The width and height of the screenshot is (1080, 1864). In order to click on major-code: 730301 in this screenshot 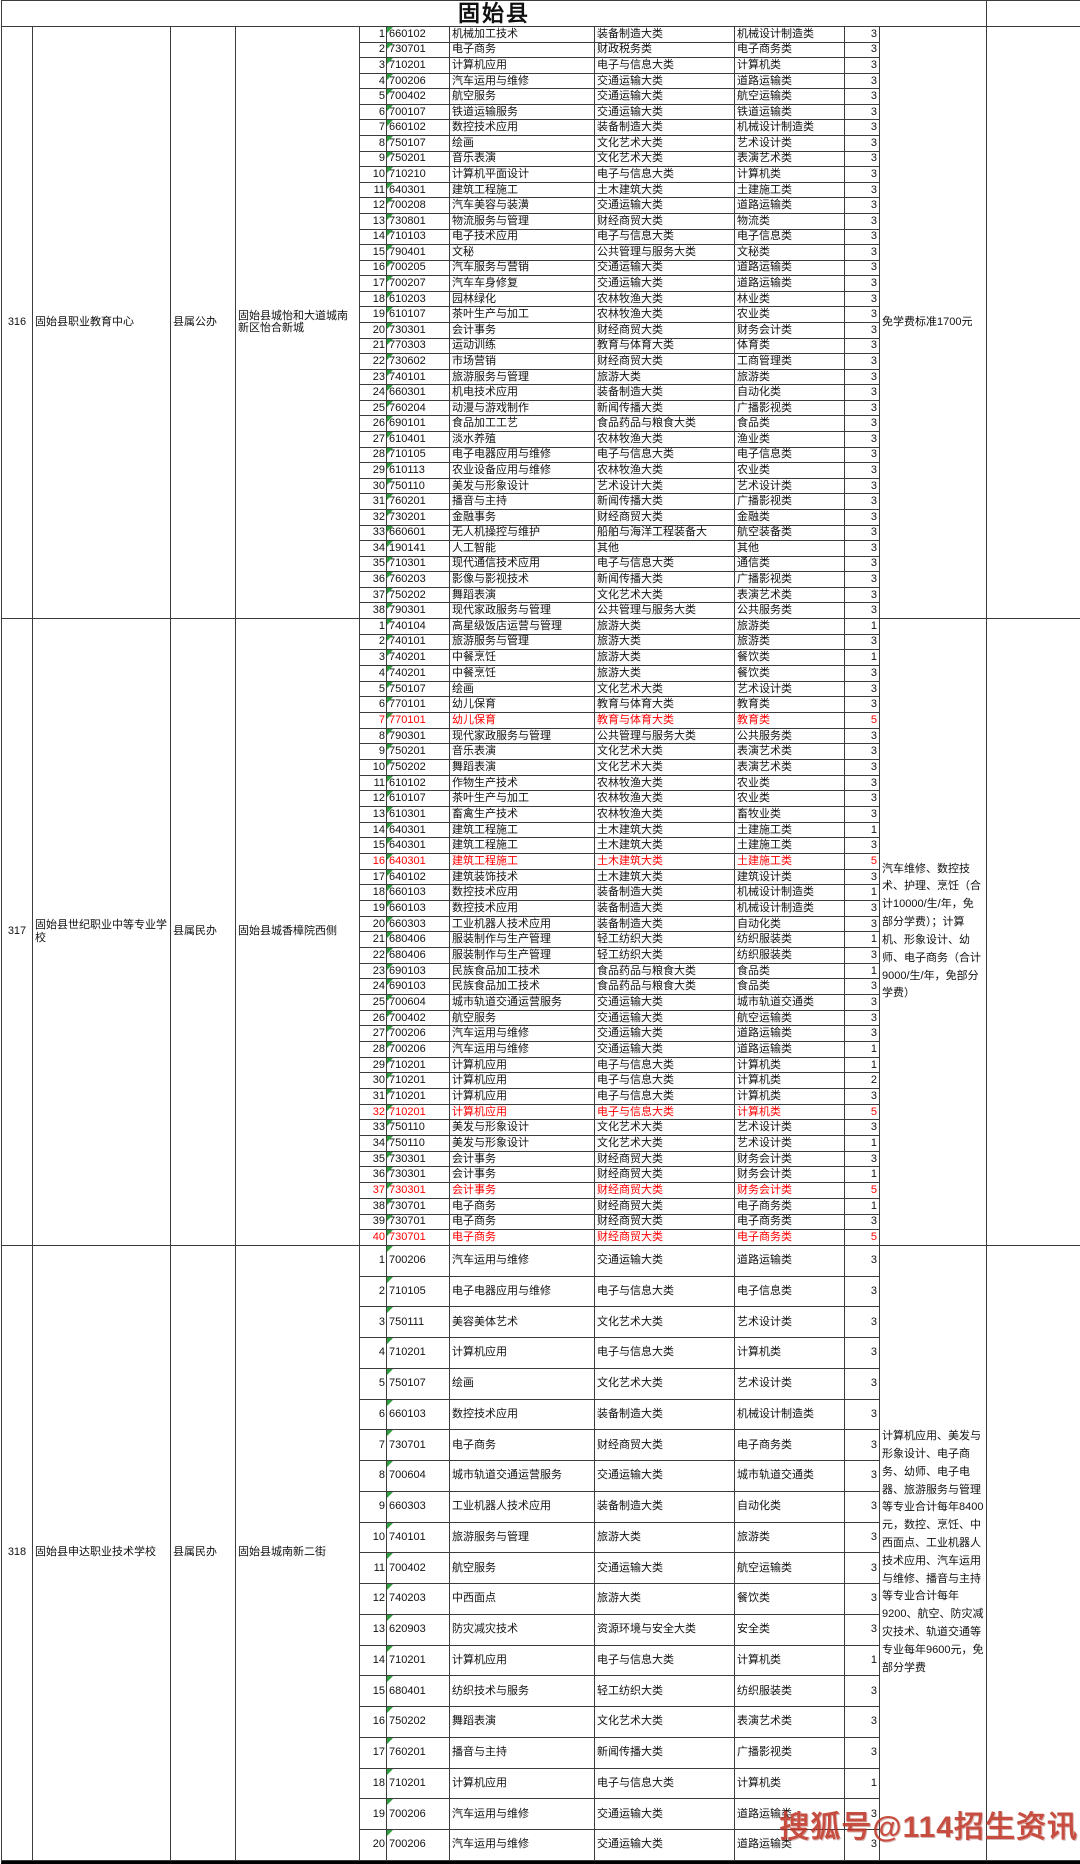, I will do `click(418, 330)`.